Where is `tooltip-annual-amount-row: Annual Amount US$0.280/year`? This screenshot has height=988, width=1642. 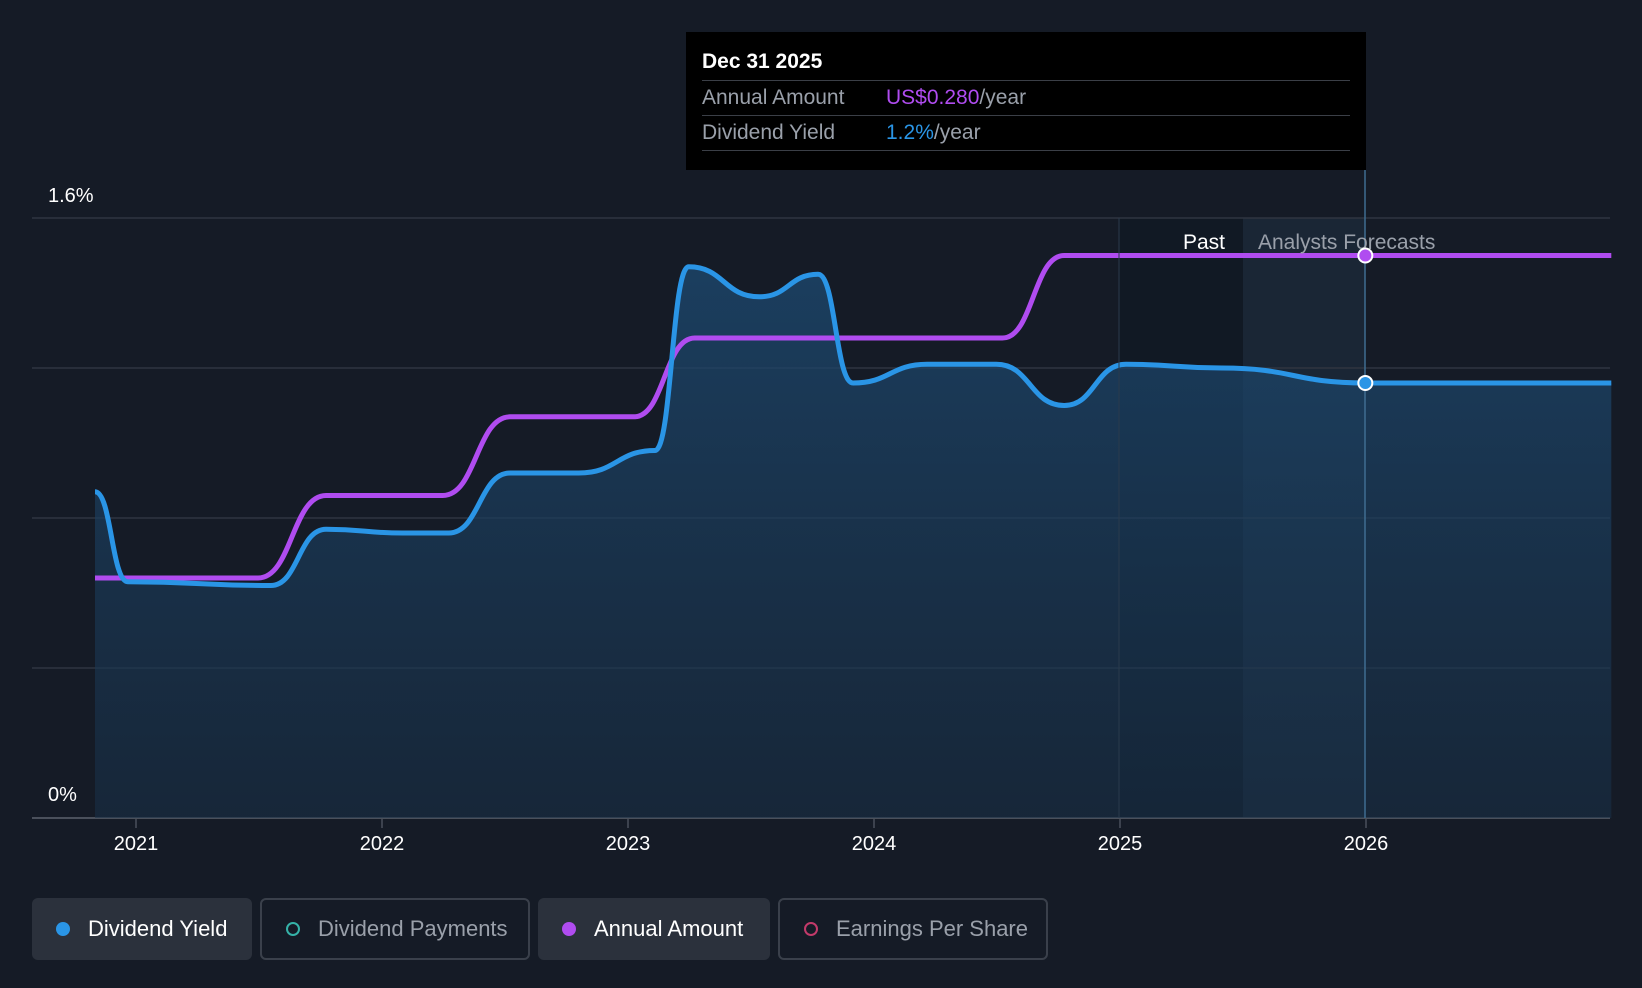
tooltip-annual-amount-row: Annual Amount US$0.280/year is located at coordinates (1026, 98).